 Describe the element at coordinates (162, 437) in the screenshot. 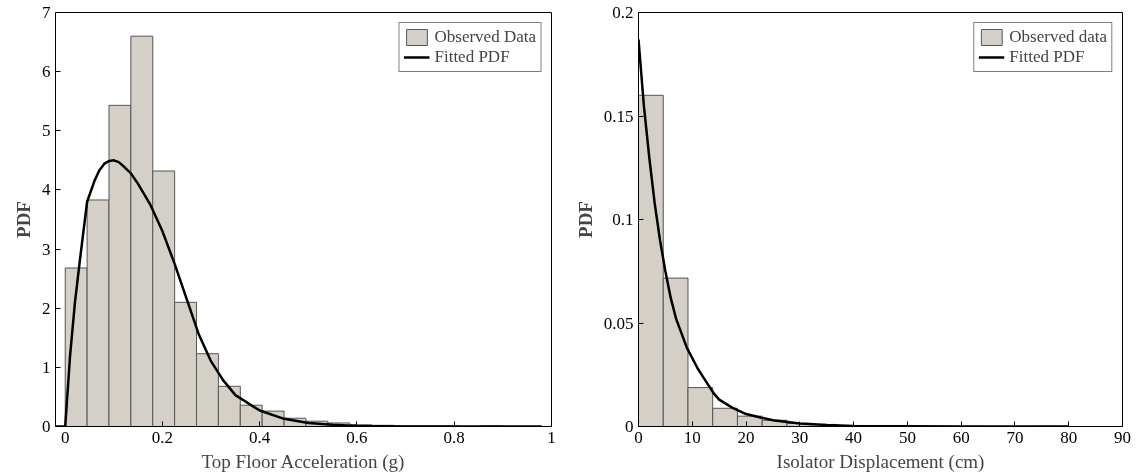

I see `x-tick-label: 0.2` at that location.